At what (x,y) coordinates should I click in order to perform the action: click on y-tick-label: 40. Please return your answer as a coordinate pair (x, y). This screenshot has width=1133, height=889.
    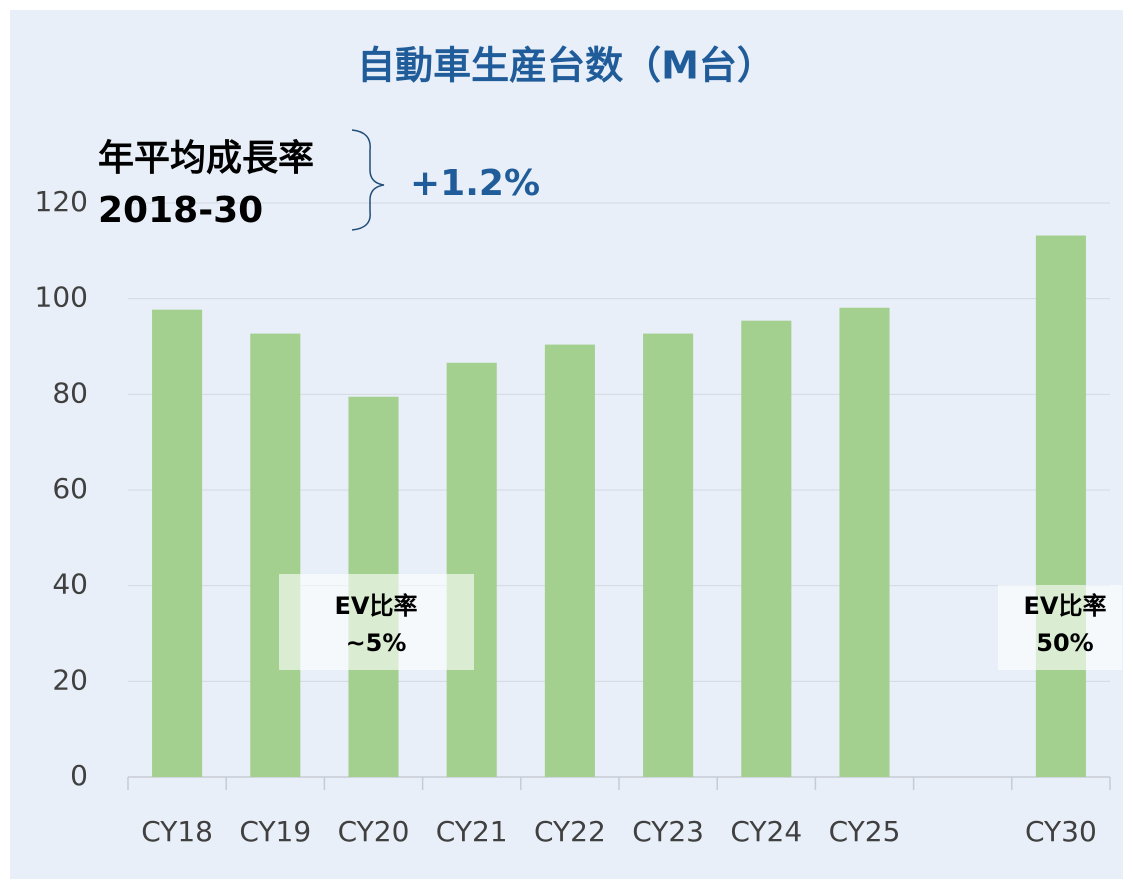
    Looking at the image, I should click on (70, 584).